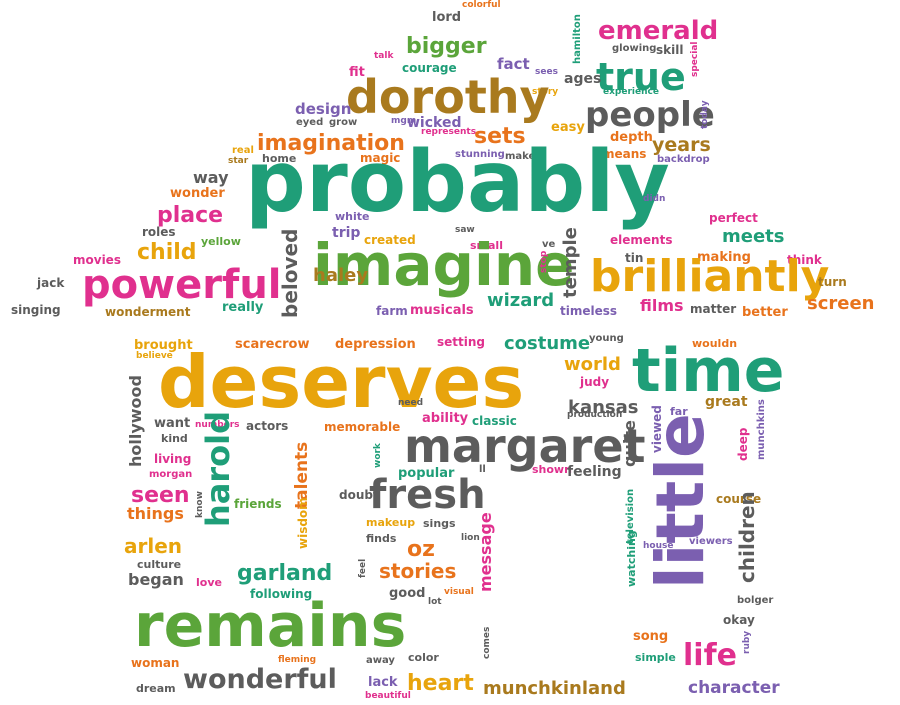 This screenshot has height=705, width=900. Describe the element at coordinates (494, 421) in the screenshot. I see `word-classic: classic` at that location.